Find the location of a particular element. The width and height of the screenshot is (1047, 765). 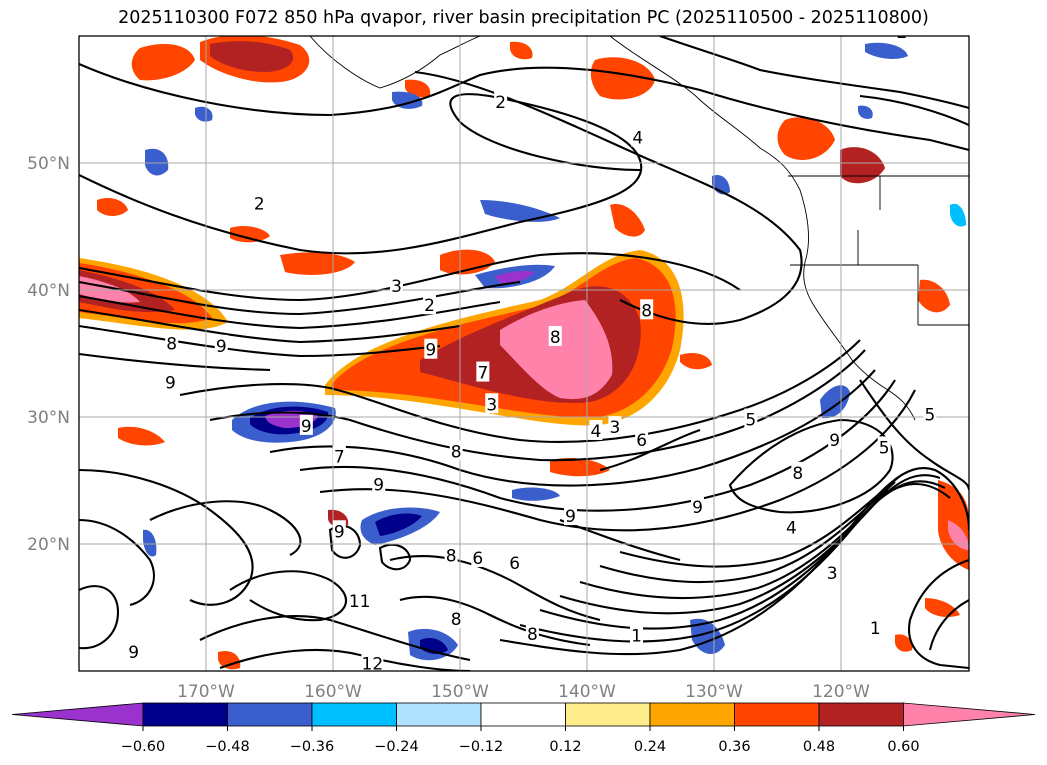

lon-label-160w: 160°W is located at coordinates (333, 692).